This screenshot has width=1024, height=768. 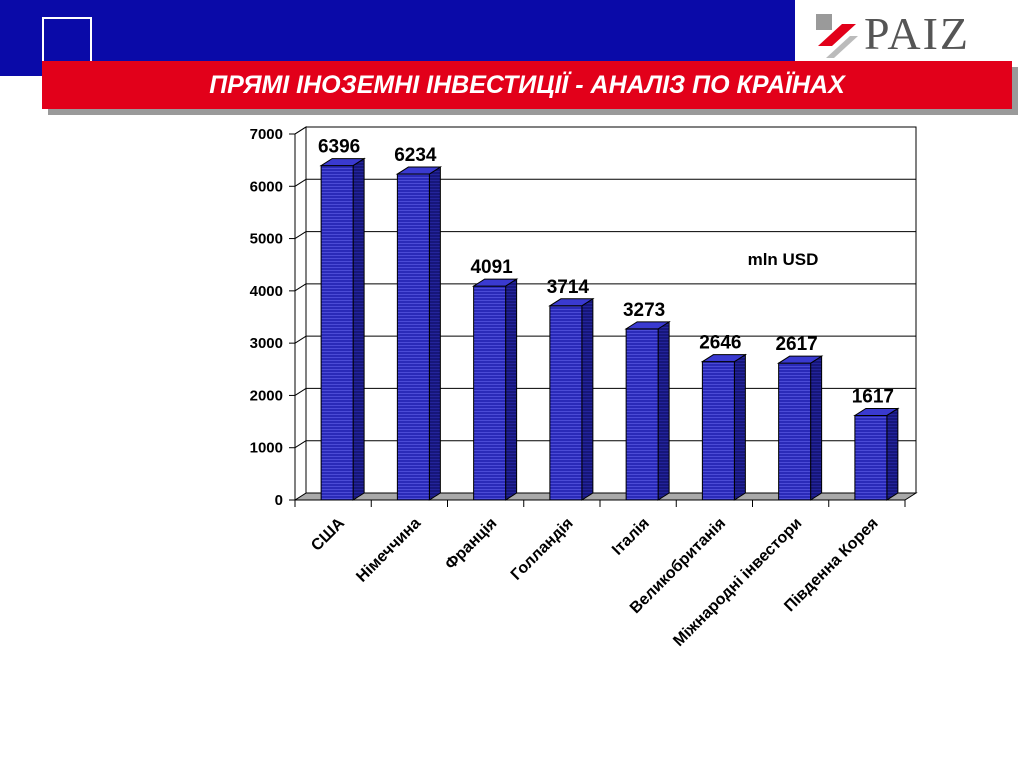 I want to click on data-label: 3273, so click(x=644, y=310).